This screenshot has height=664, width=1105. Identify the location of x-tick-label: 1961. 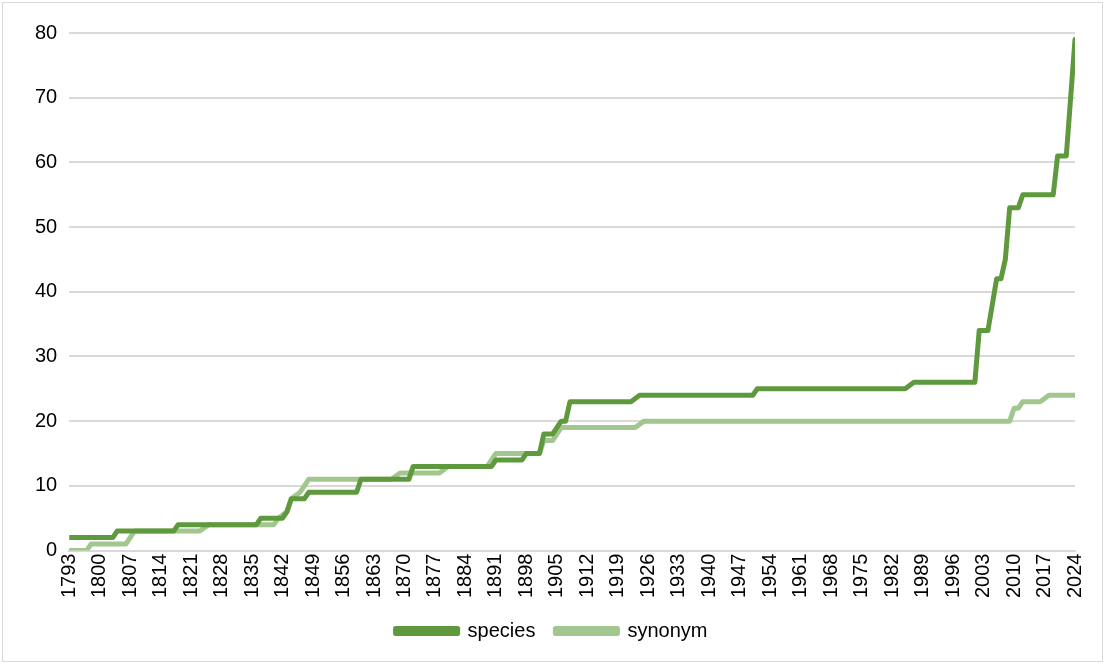
(799, 576).